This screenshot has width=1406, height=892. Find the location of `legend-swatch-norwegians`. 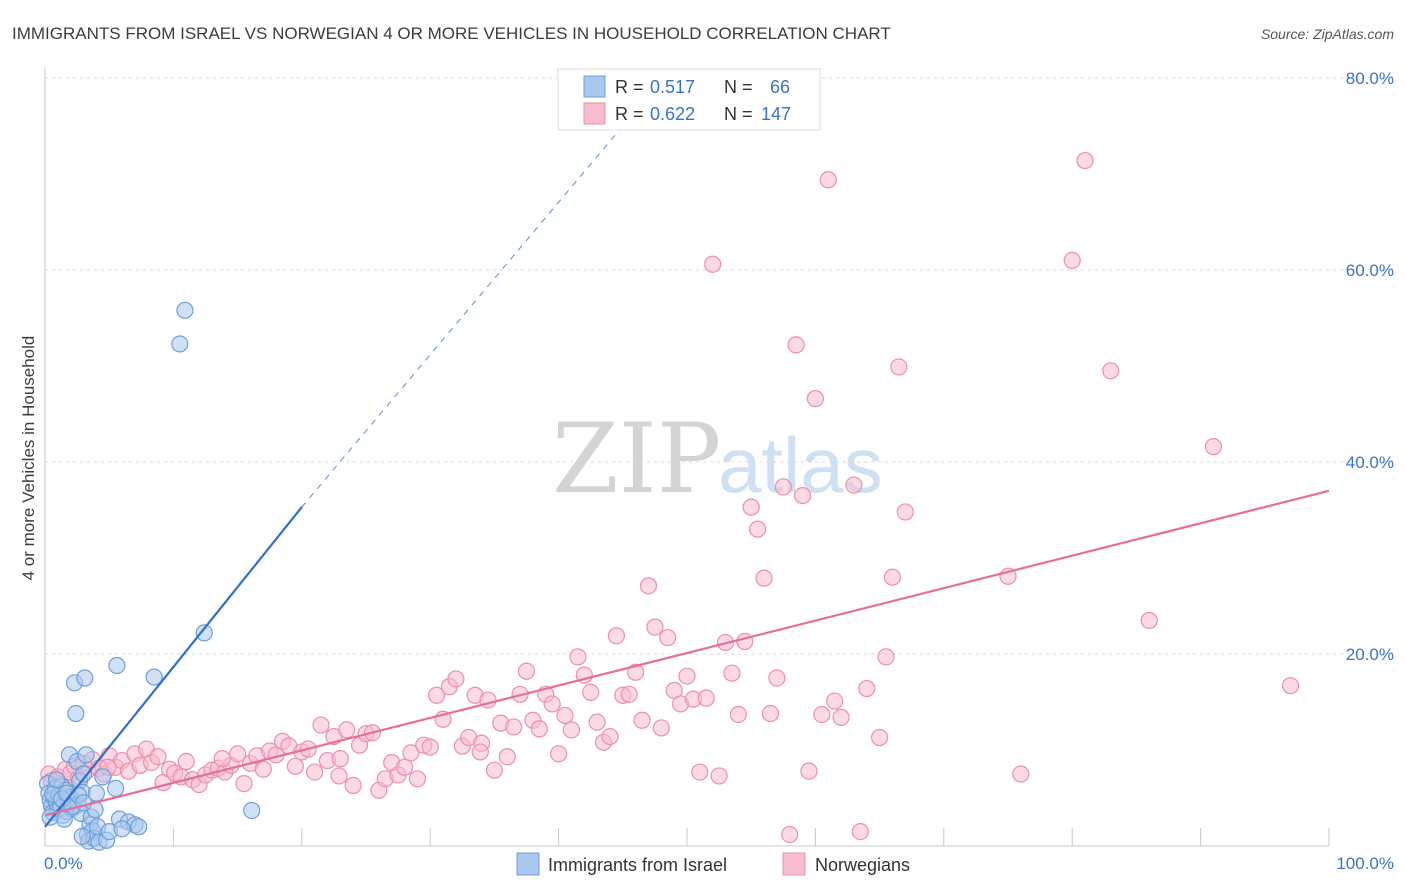

legend-swatch-norwegians is located at coordinates (594, 113).